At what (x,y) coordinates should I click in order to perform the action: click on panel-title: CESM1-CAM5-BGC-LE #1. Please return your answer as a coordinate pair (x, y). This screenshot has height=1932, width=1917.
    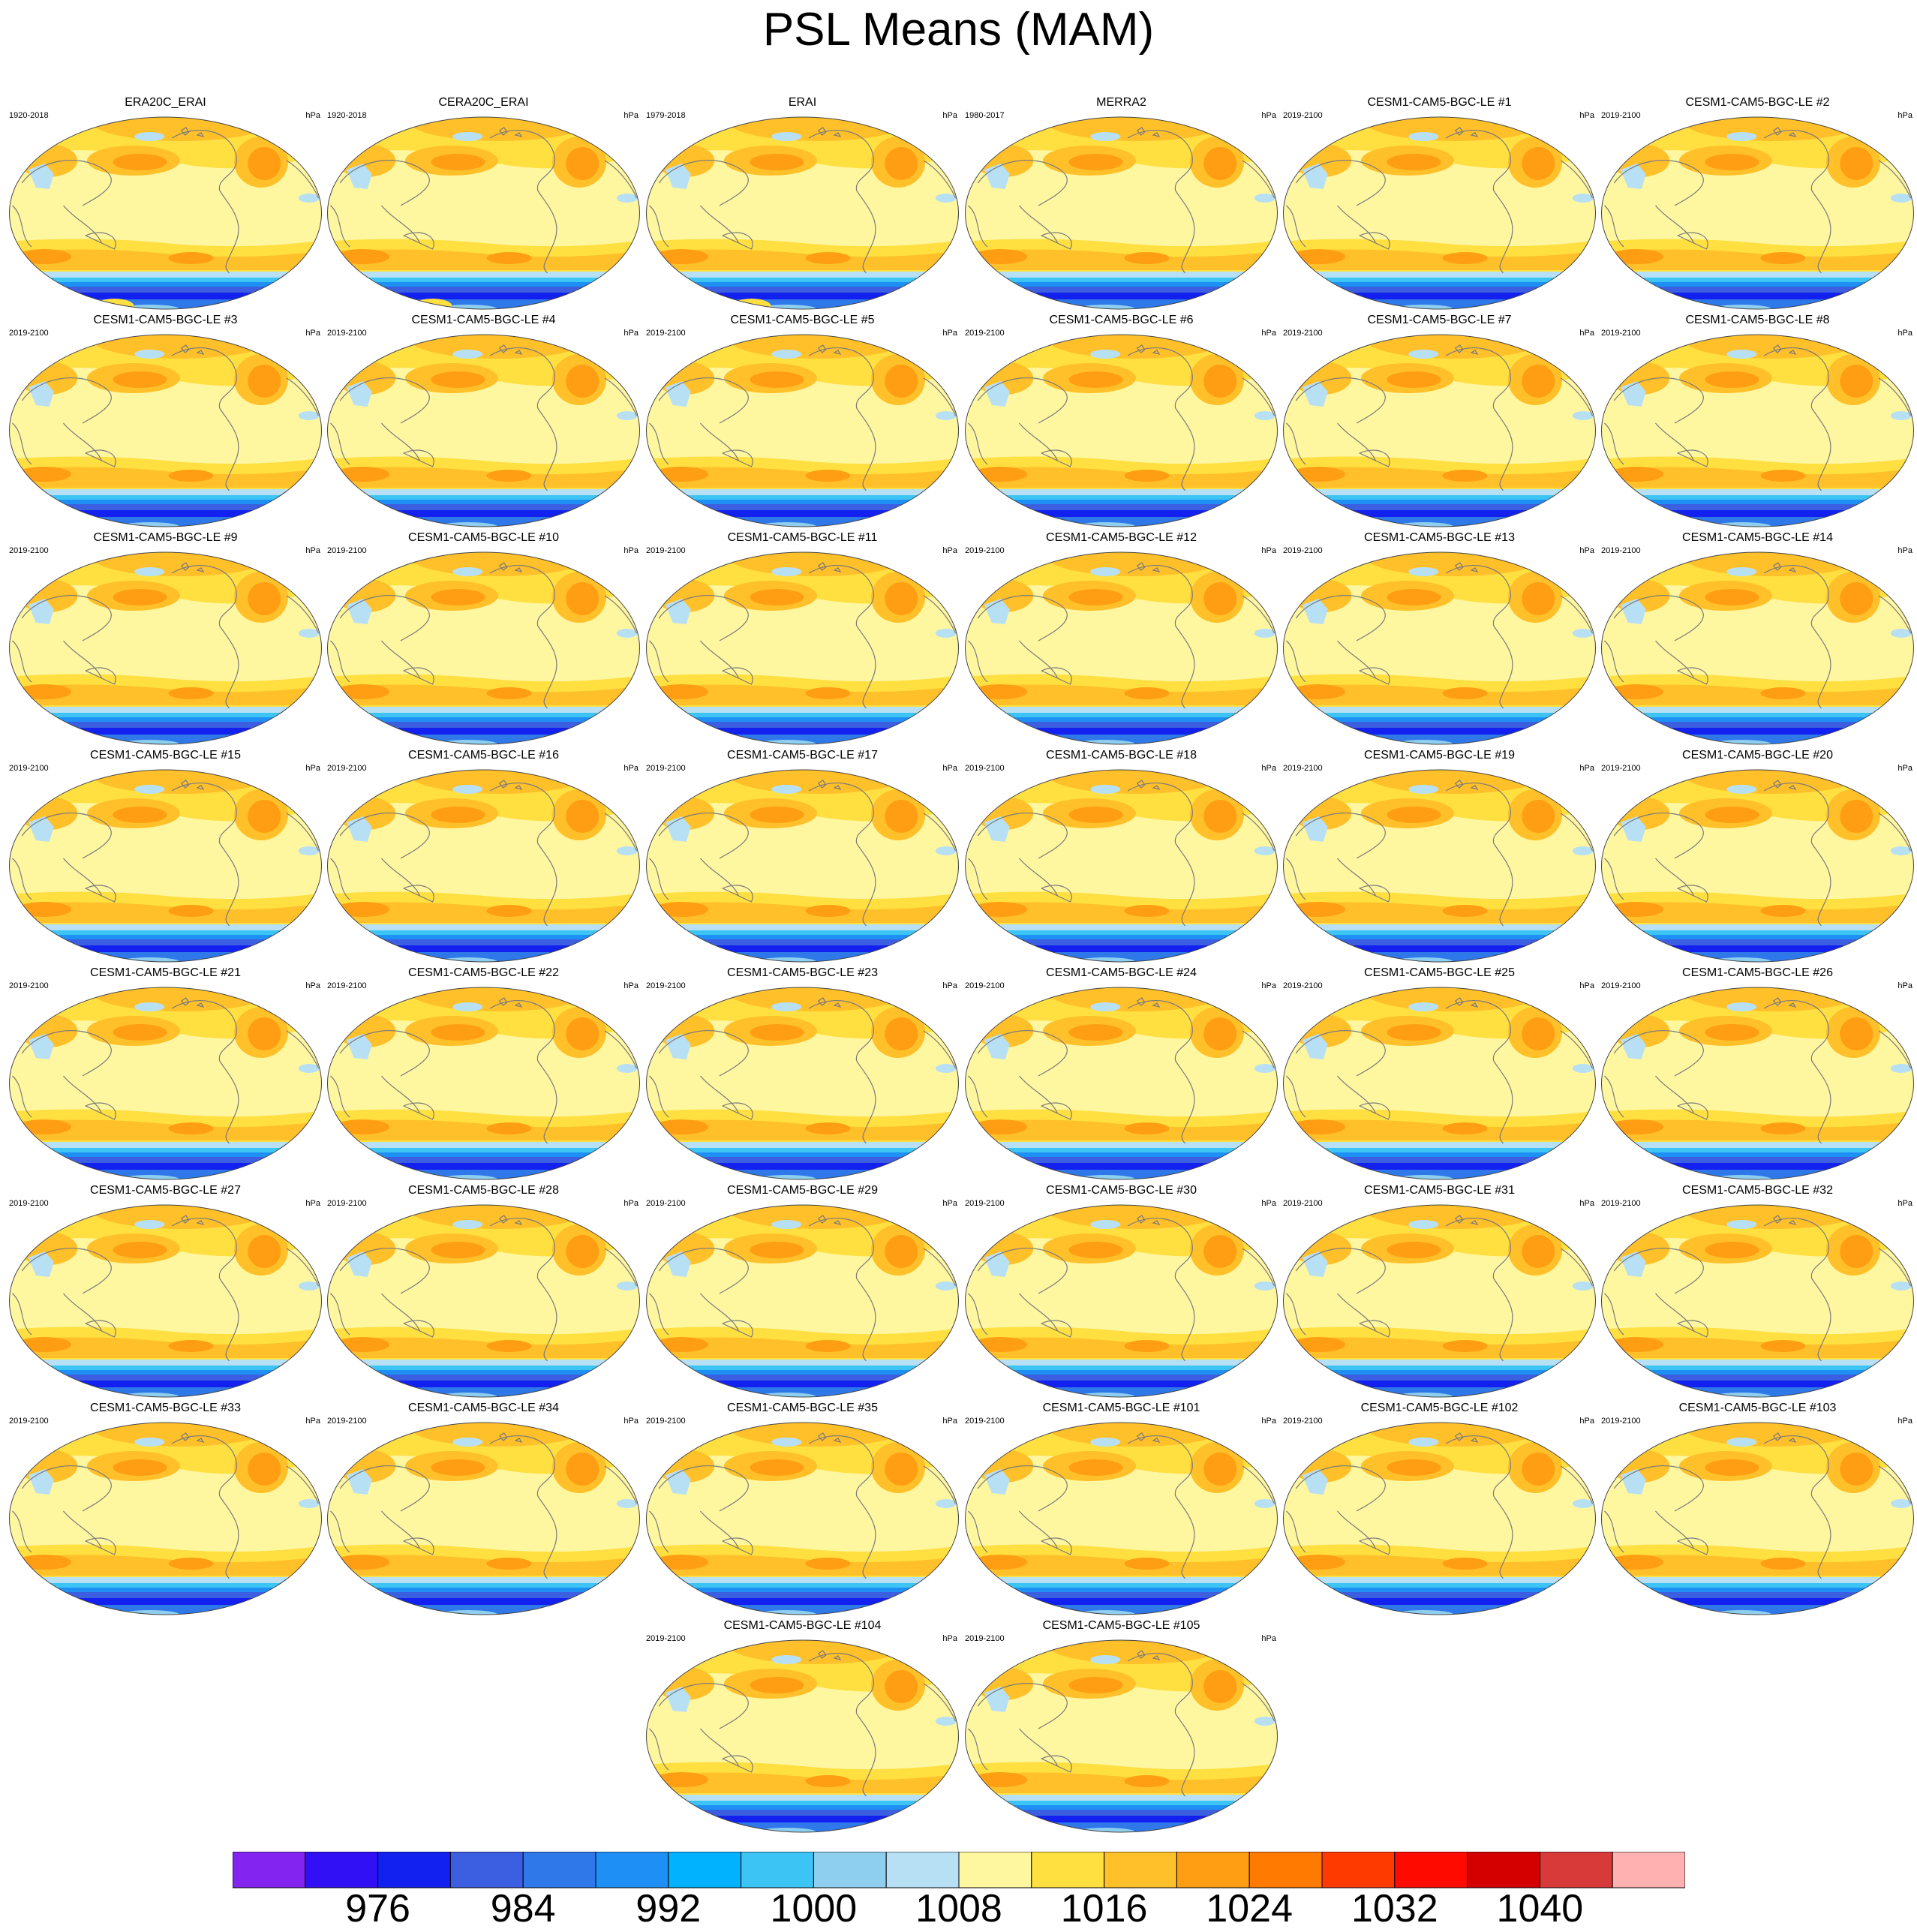
    Looking at the image, I should click on (1439, 103).